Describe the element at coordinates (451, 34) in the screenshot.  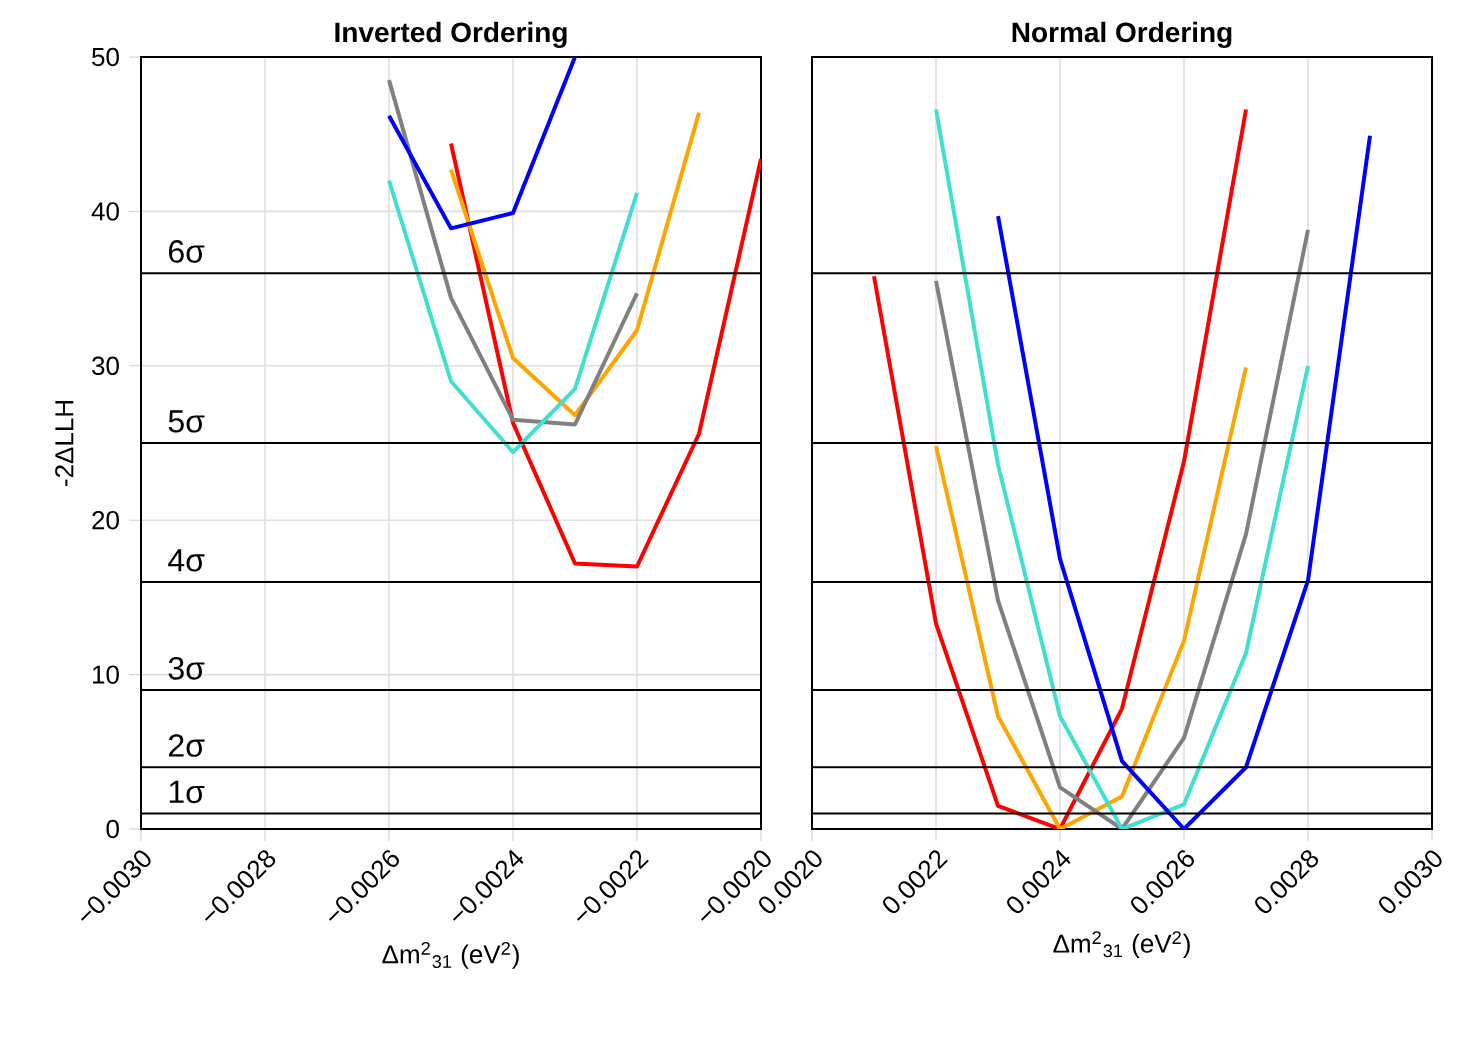
I see `chart-title: Inverted Ordering` at that location.